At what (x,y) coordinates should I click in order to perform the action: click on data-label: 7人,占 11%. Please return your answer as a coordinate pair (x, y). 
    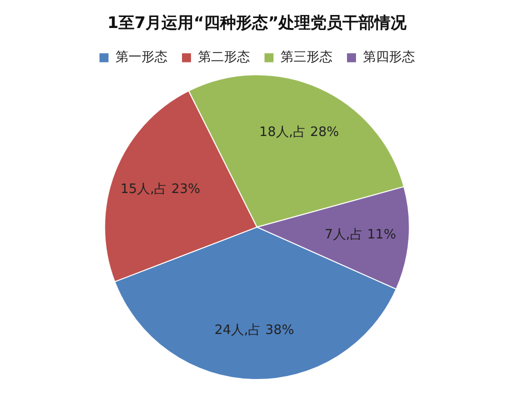
    Looking at the image, I should click on (360, 234).